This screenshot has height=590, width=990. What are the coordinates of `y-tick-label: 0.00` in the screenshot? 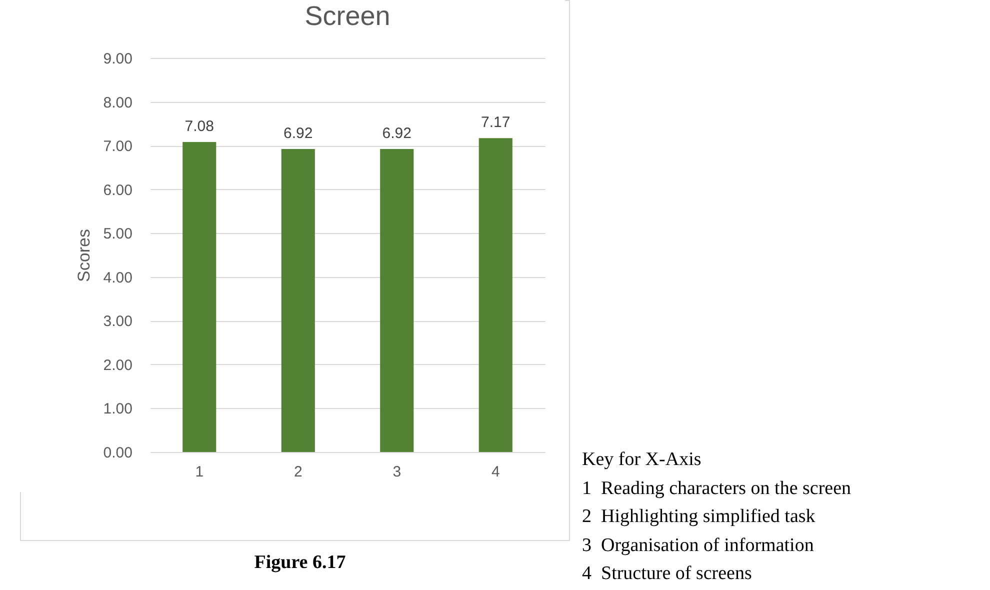 It's located at (117, 453).